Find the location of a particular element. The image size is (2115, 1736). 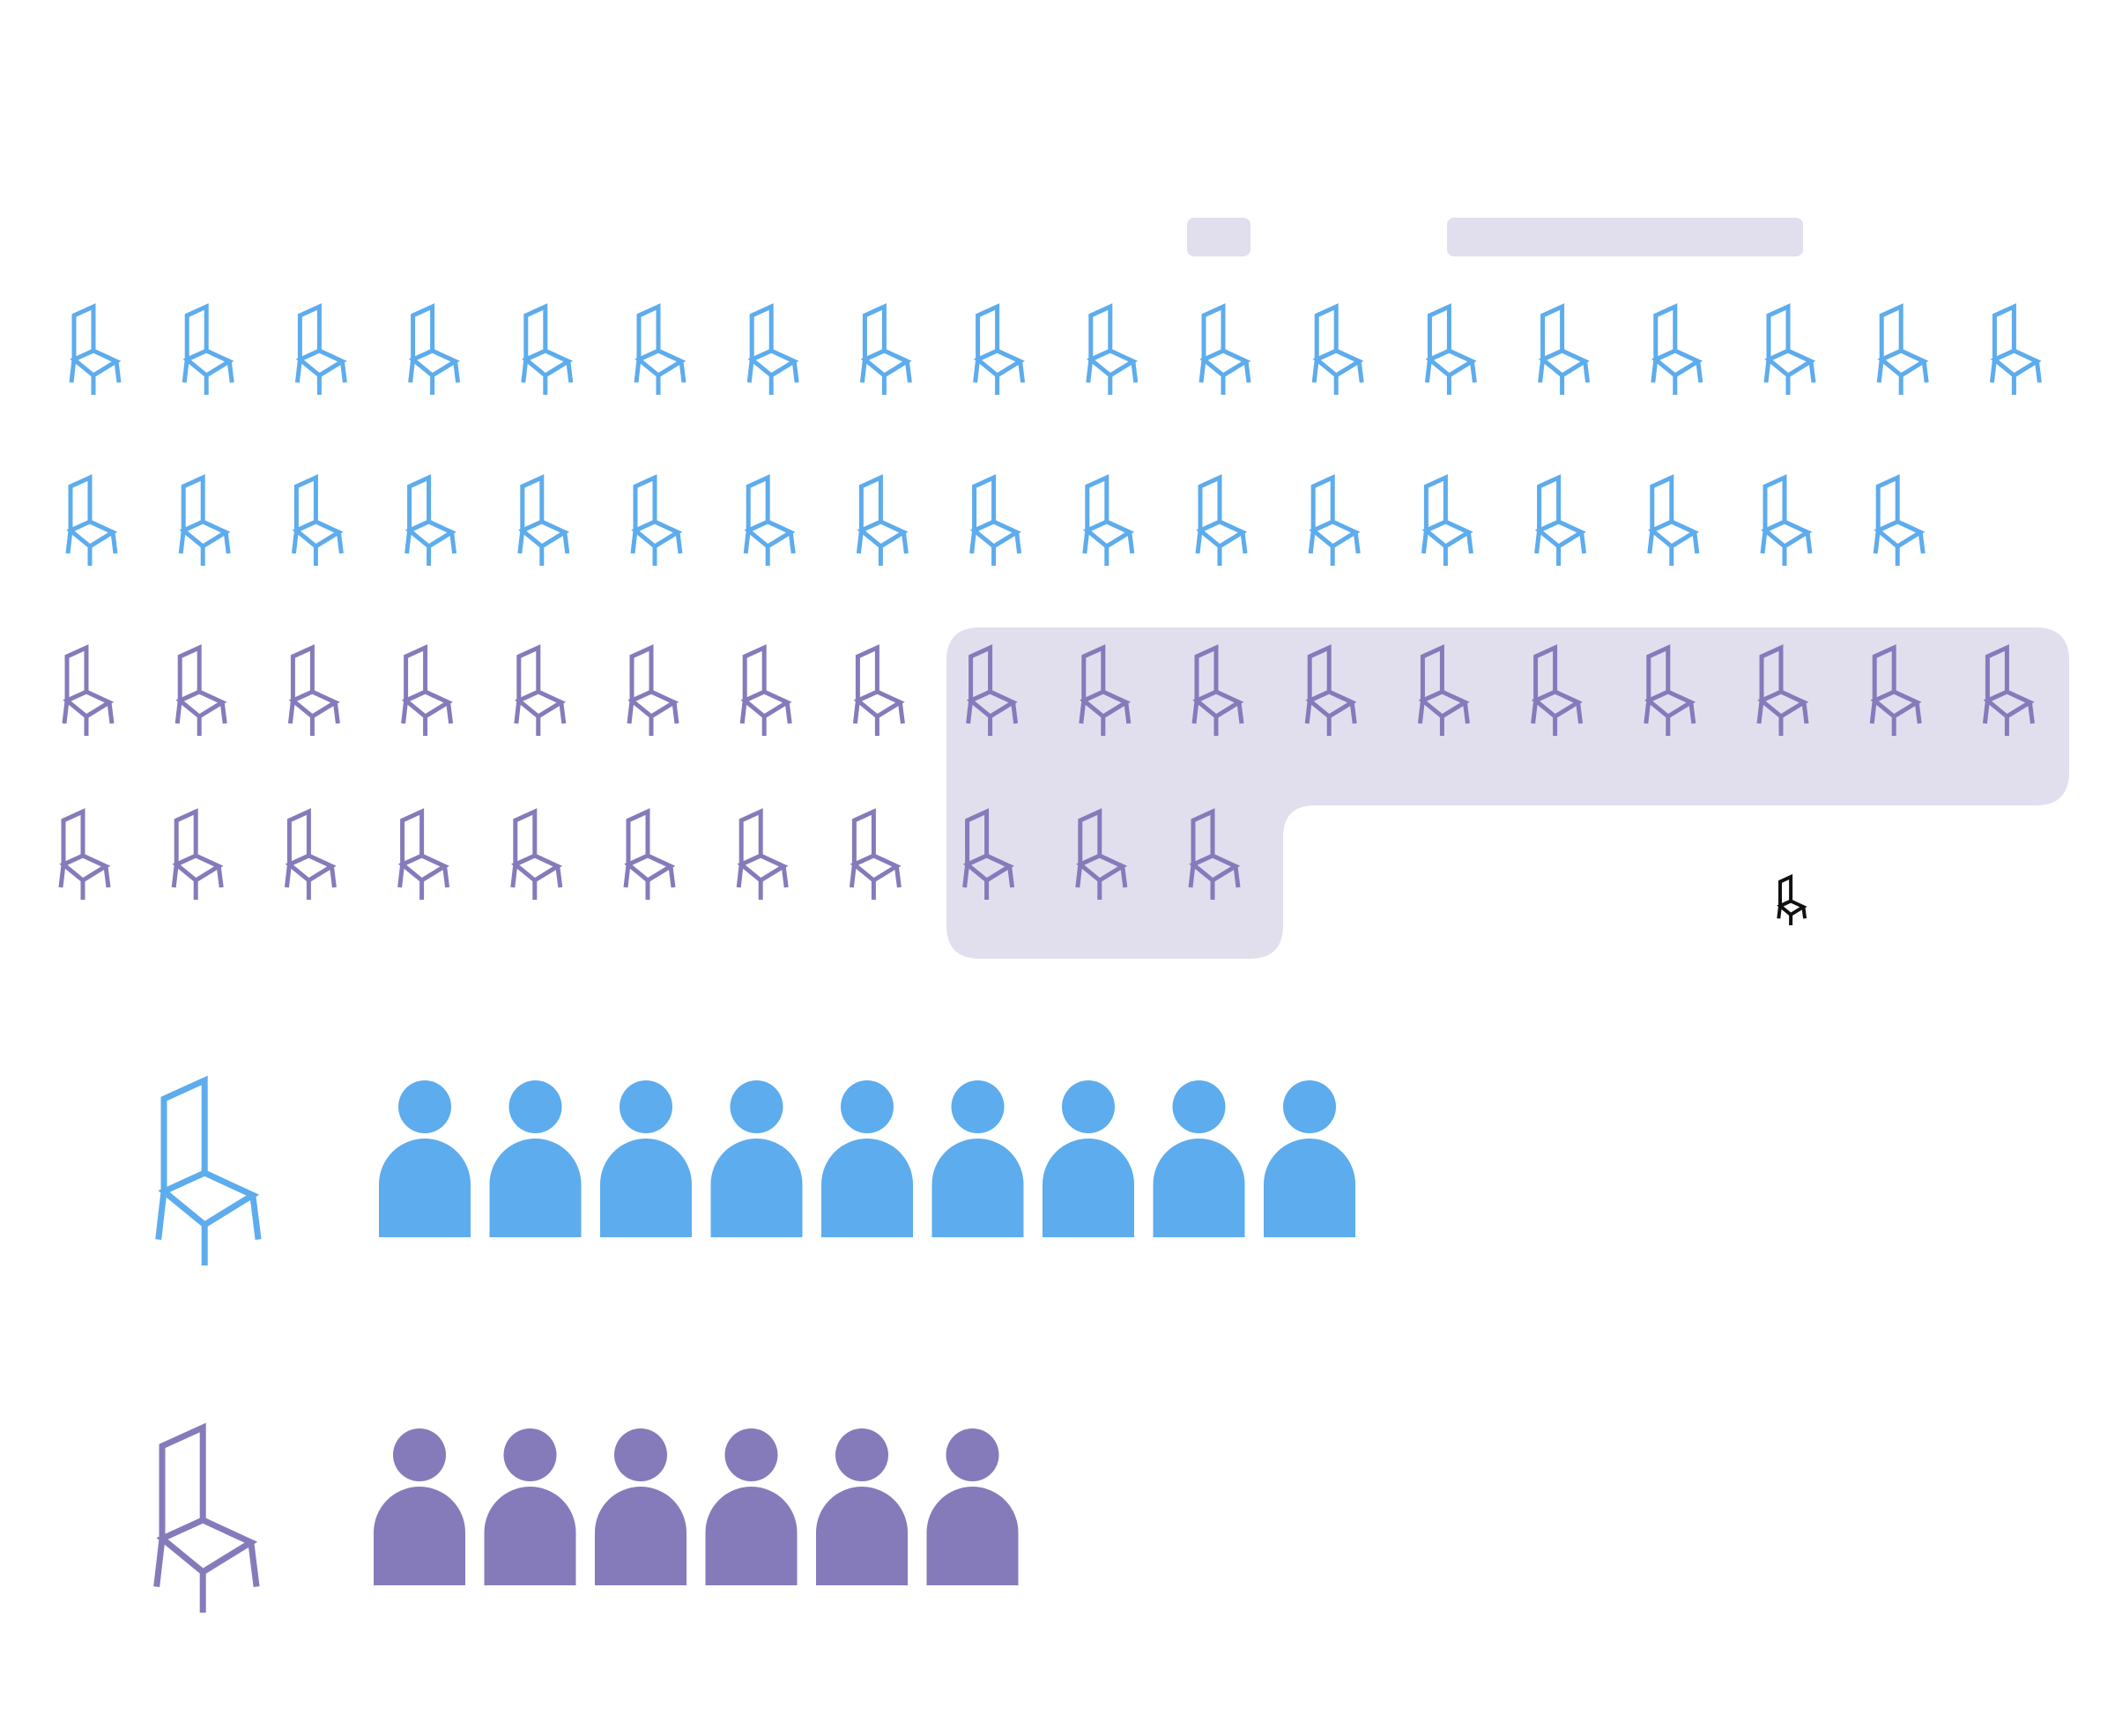

placeholder-short is located at coordinates (1218, 237).